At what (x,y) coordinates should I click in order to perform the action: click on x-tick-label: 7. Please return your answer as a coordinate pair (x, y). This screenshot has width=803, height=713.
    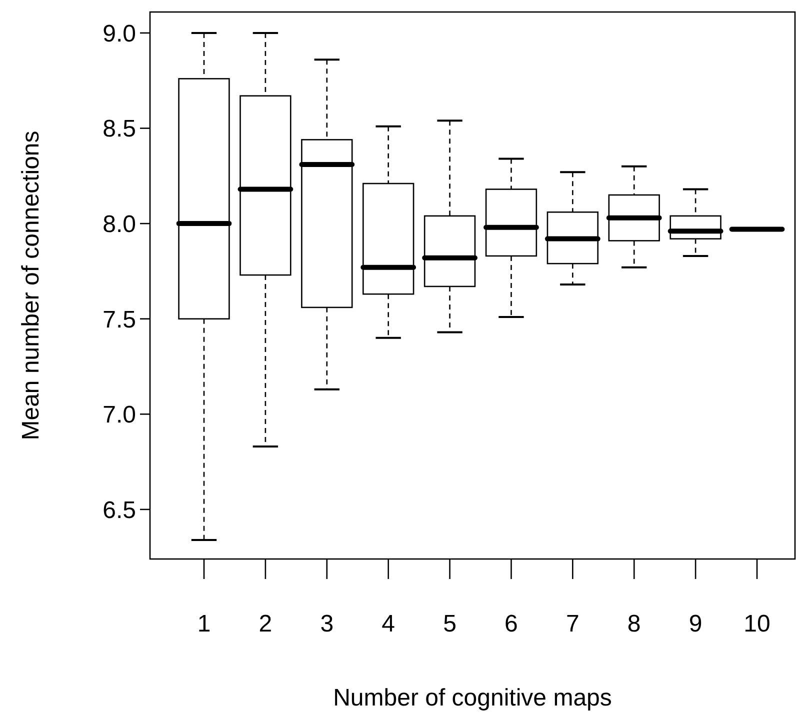
    Looking at the image, I should click on (573, 624).